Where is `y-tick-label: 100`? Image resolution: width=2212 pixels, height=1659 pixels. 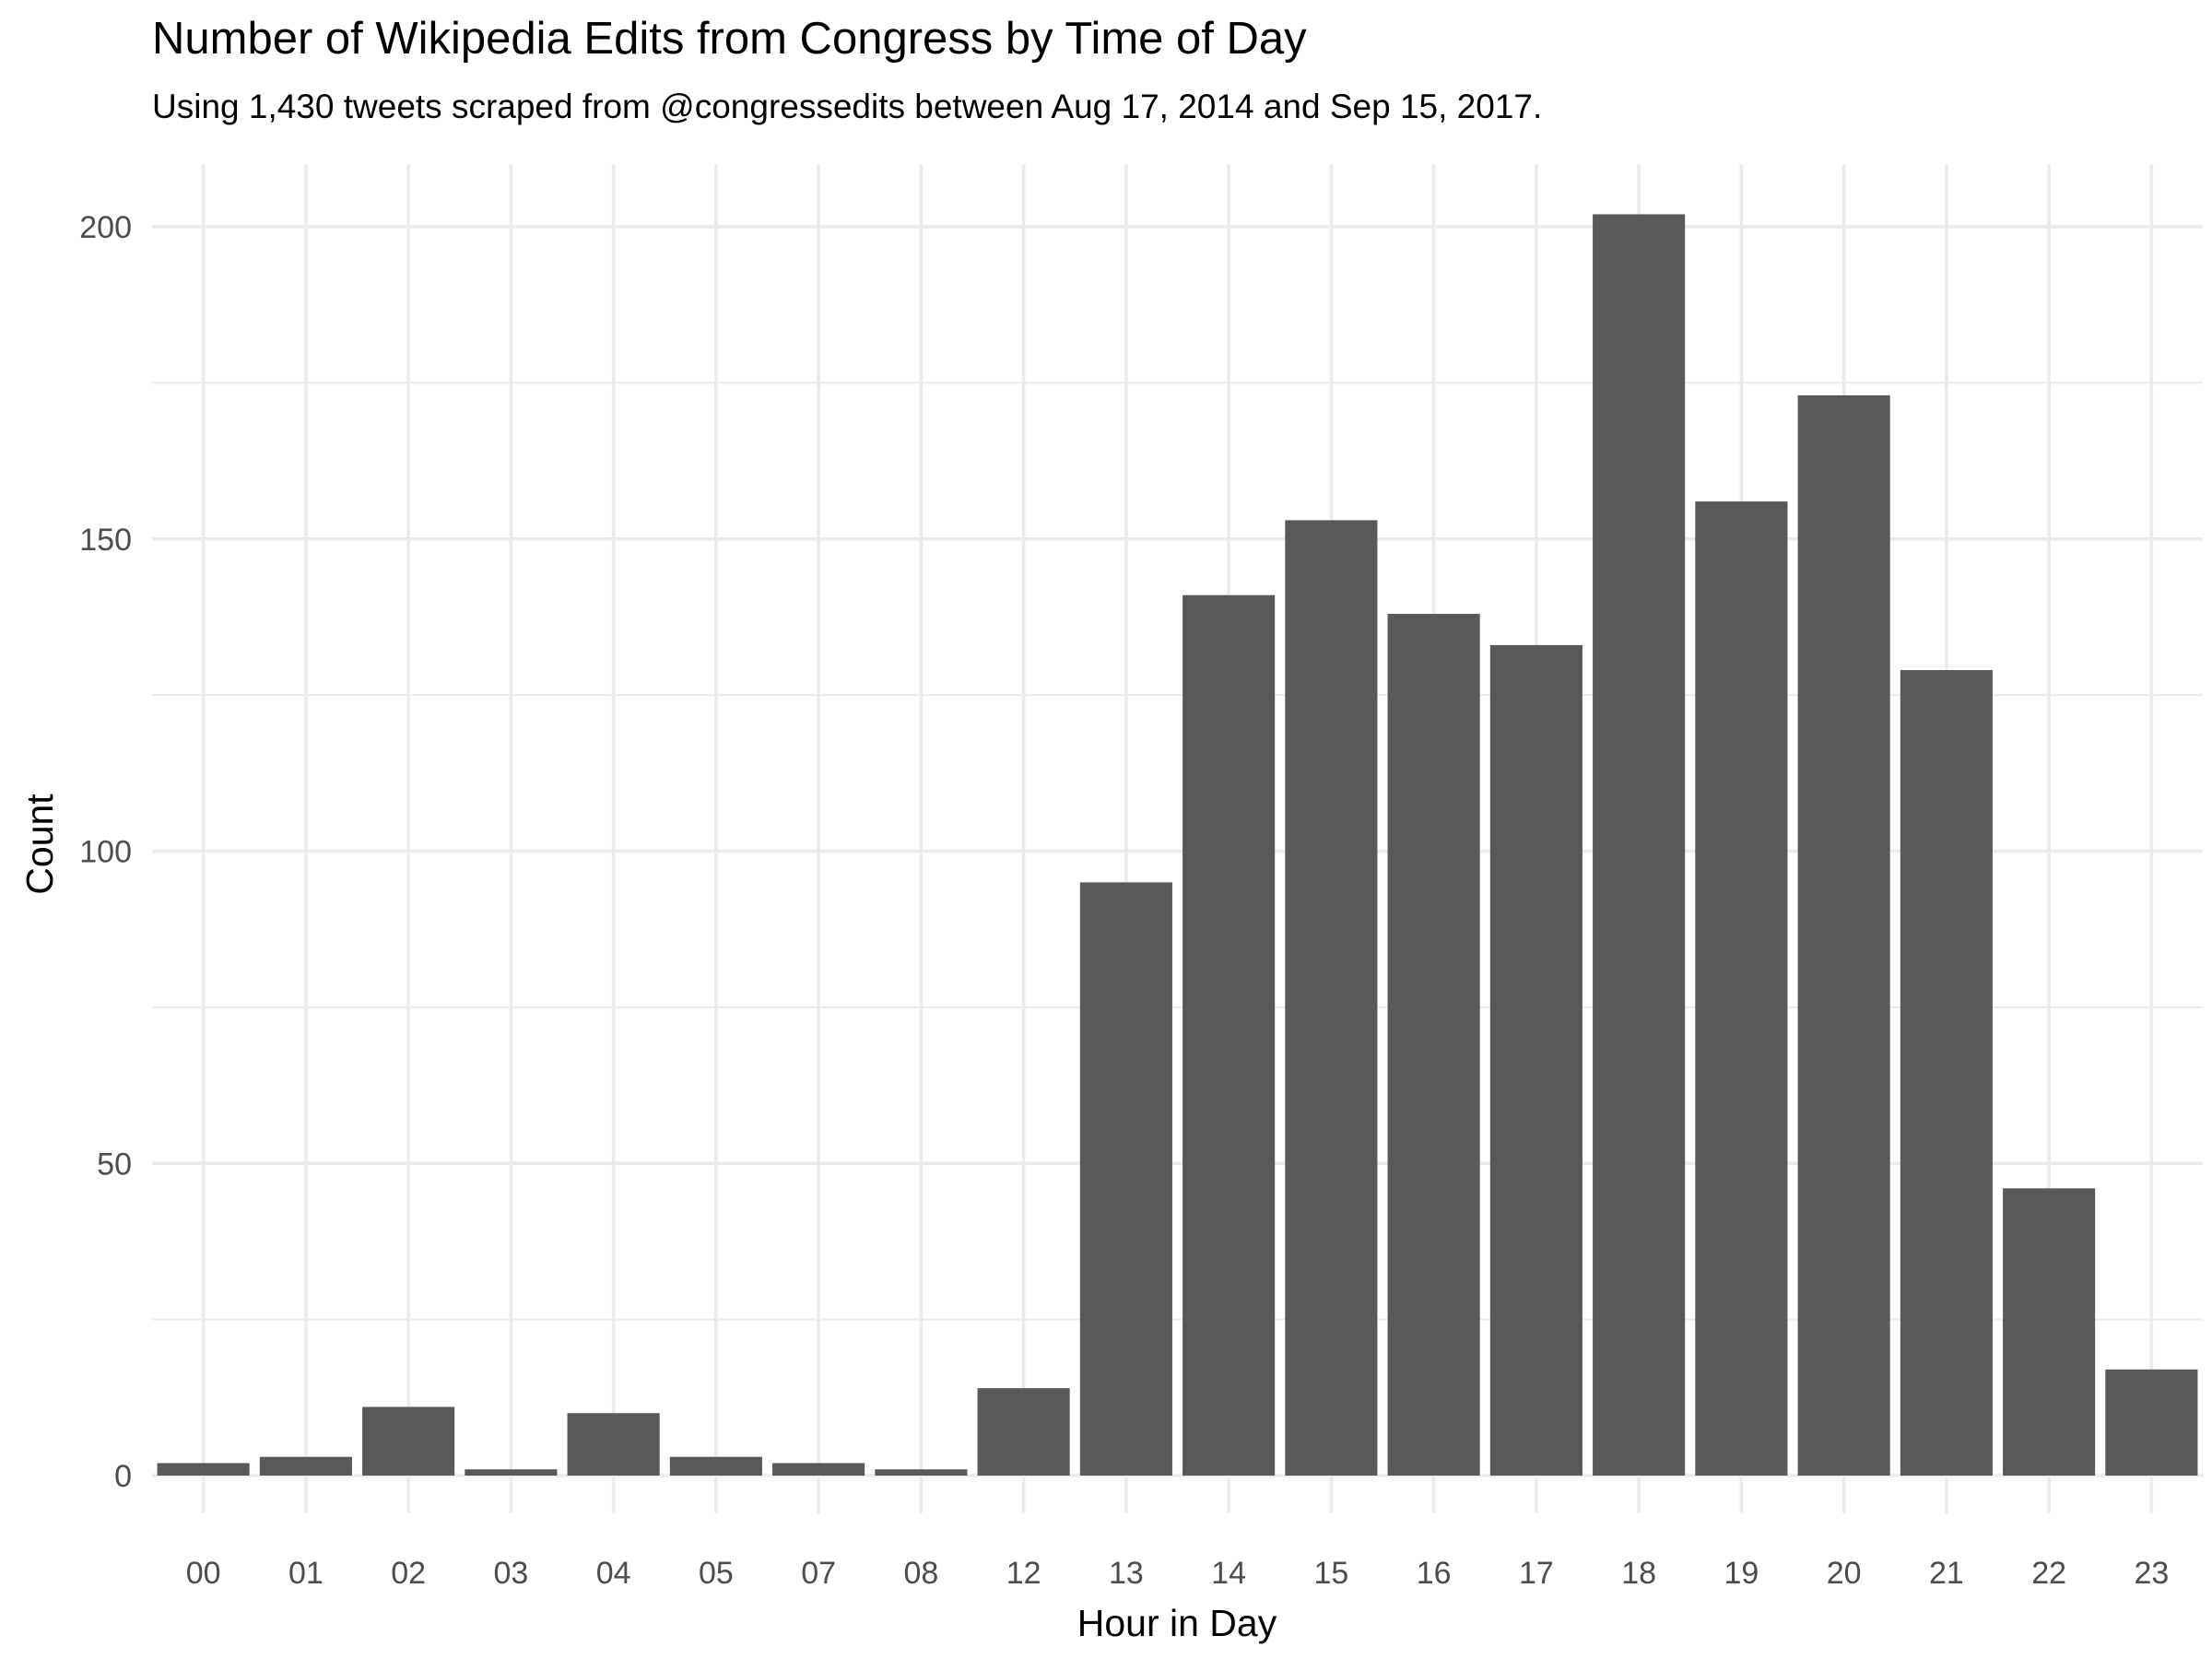
y-tick-label: 100 is located at coordinates (105, 852).